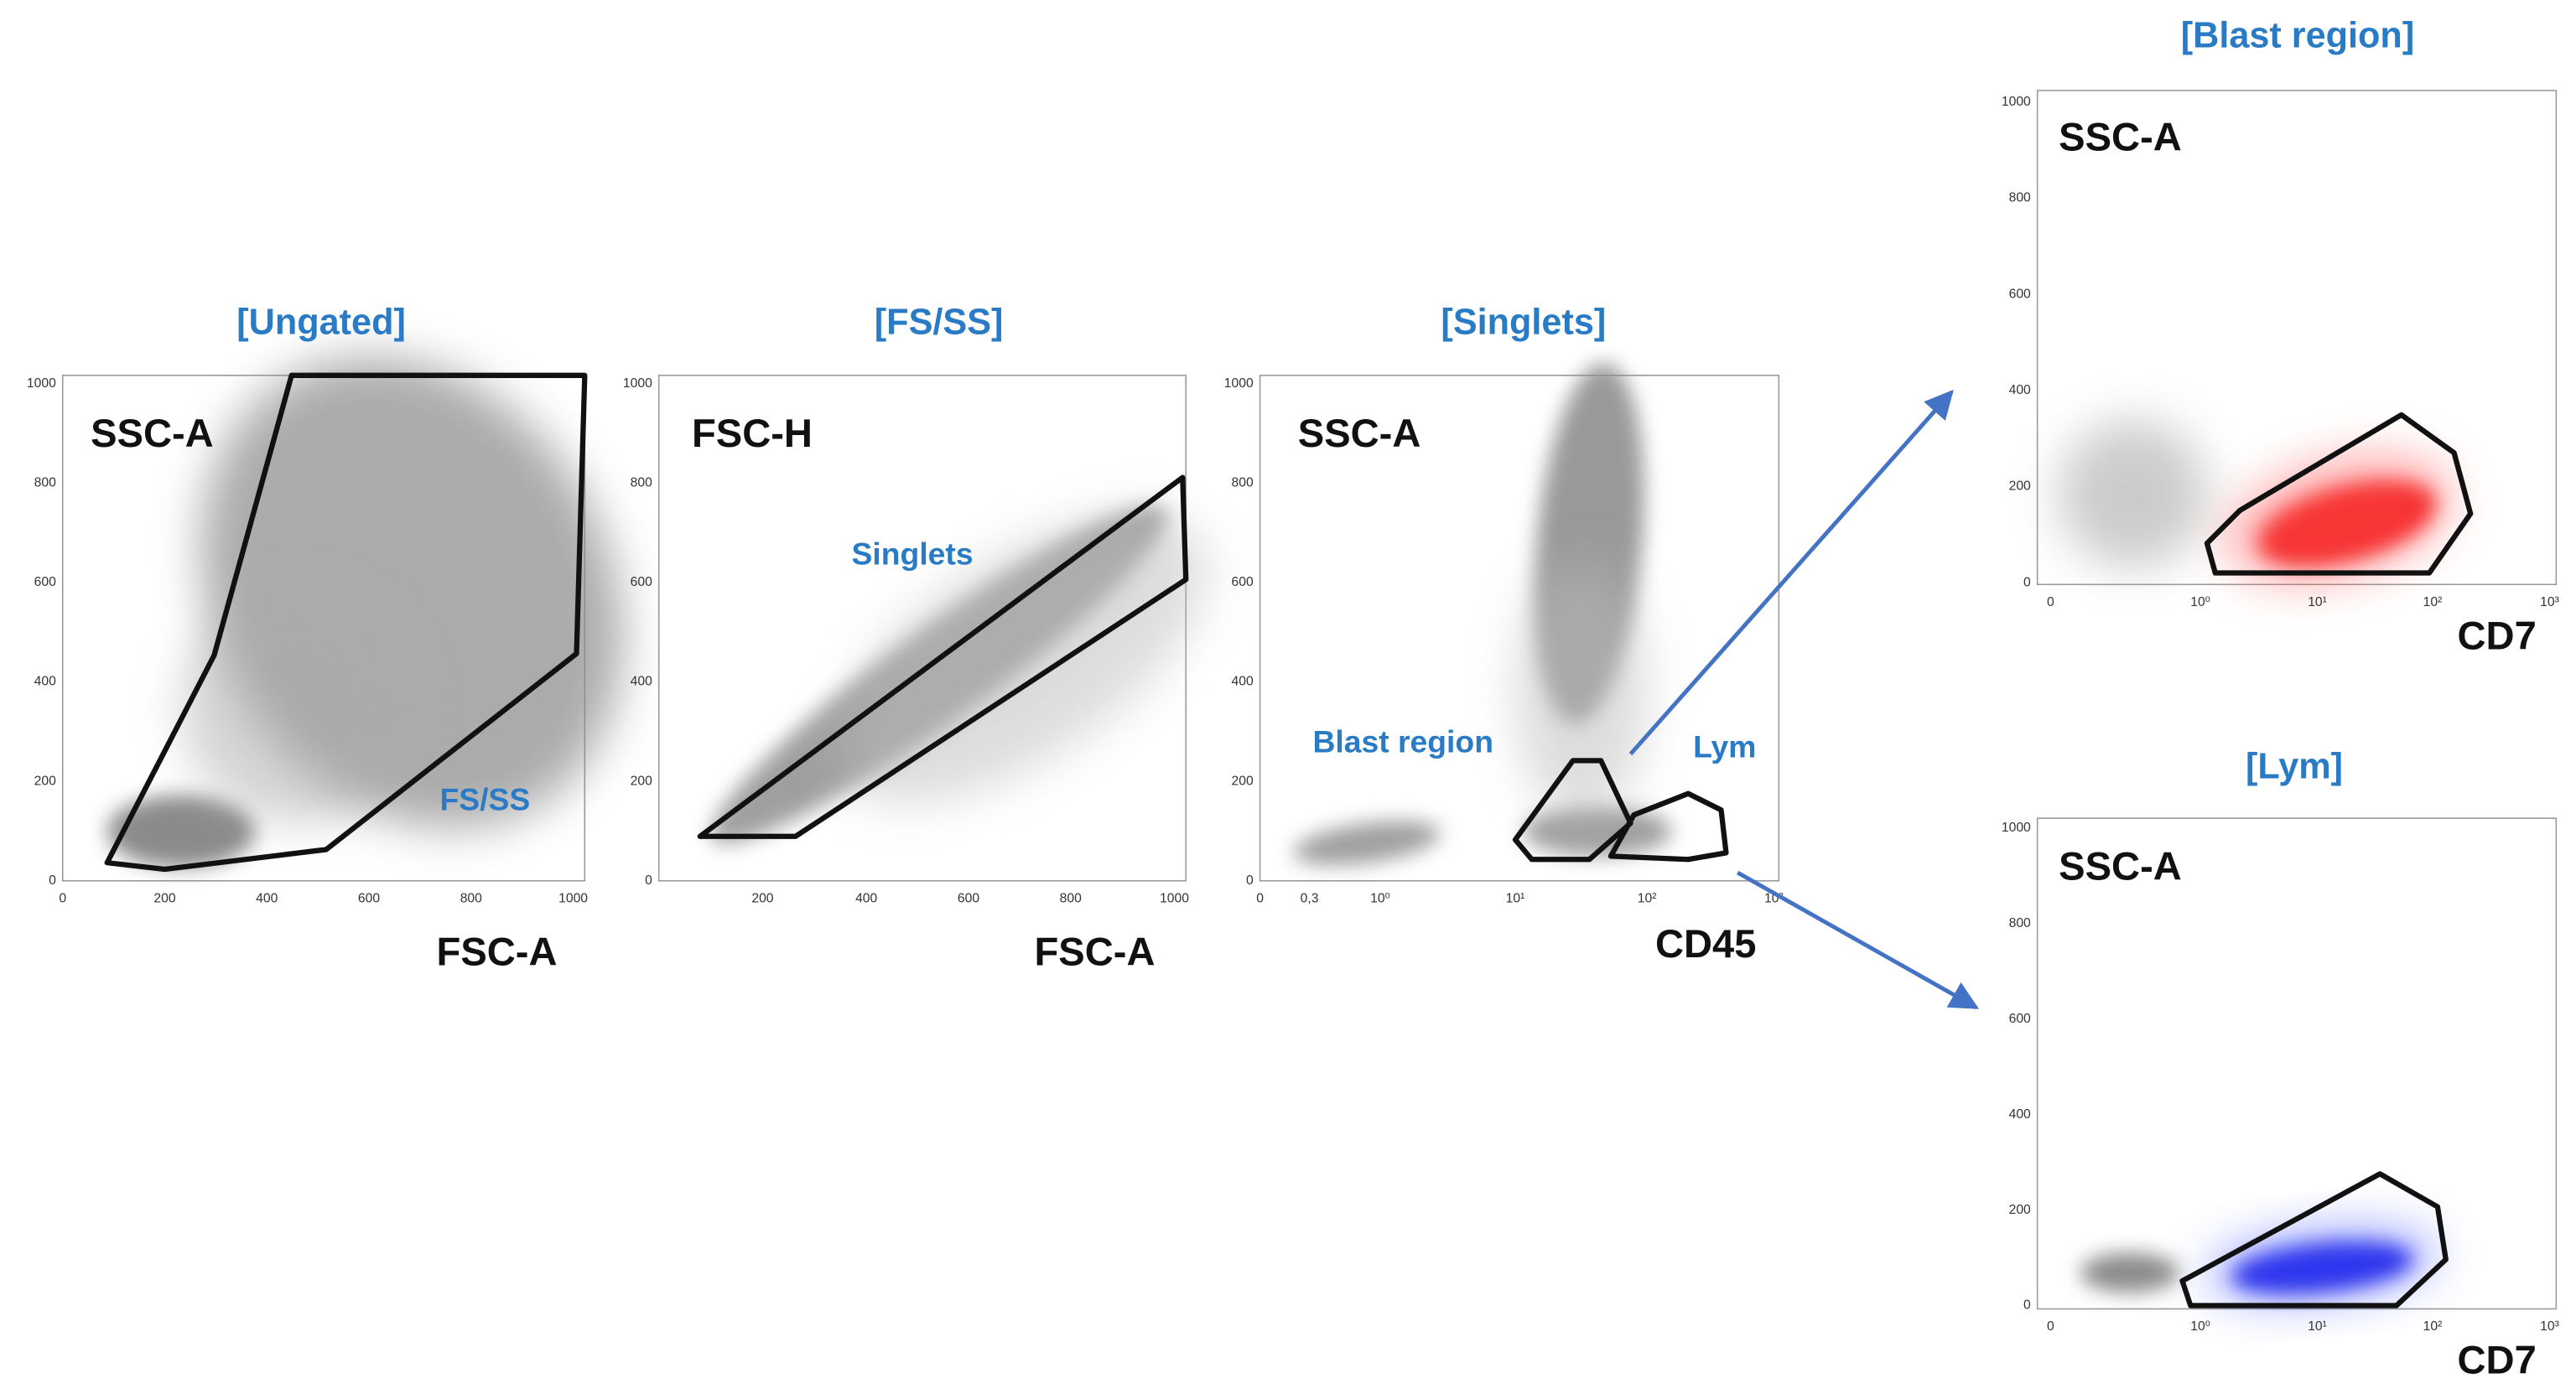  Describe the element at coordinates (1402, 741) in the screenshot. I see `gate-label: Blast region` at that location.